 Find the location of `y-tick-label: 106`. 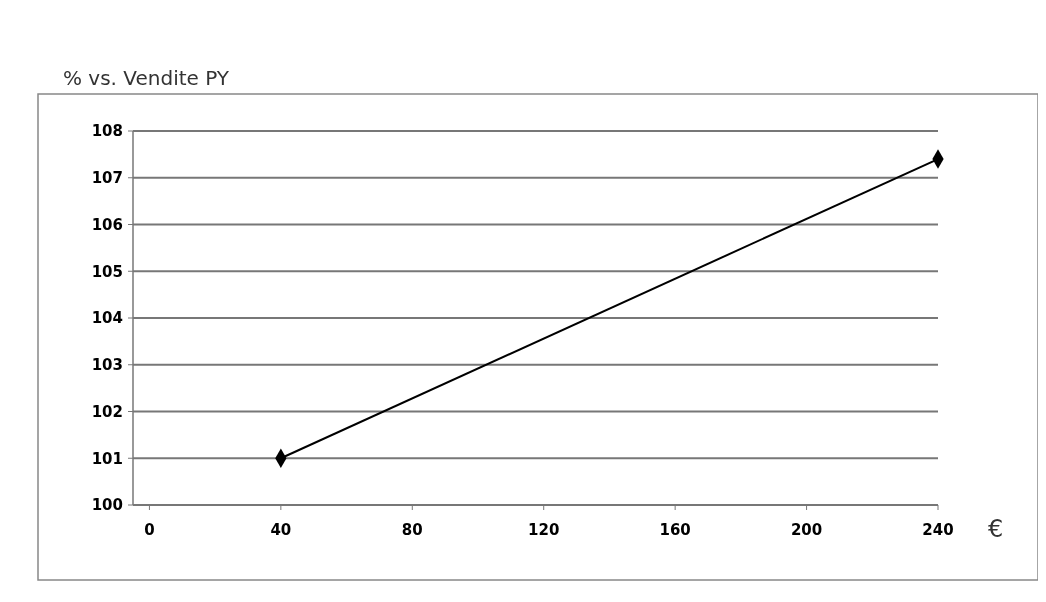

y-tick-label: 106 is located at coordinates (107, 224).